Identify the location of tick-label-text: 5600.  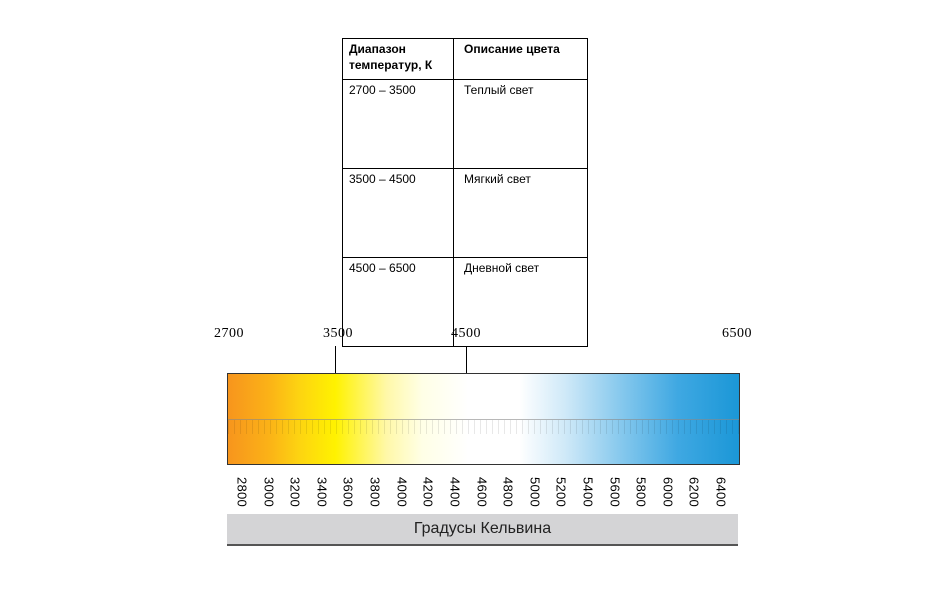
(615, 492).